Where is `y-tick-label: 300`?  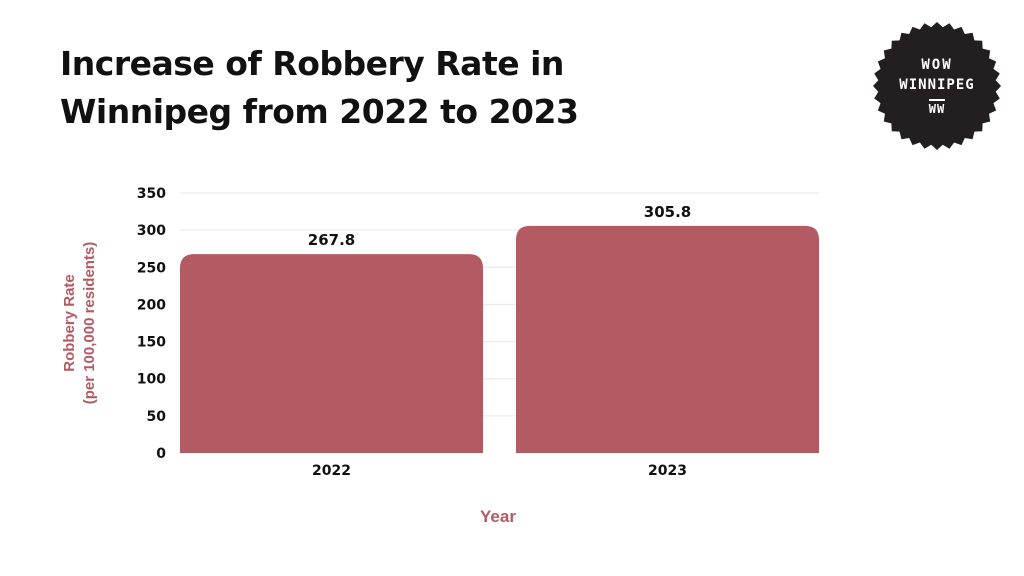 y-tick-label: 300 is located at coordinates (151, 231).